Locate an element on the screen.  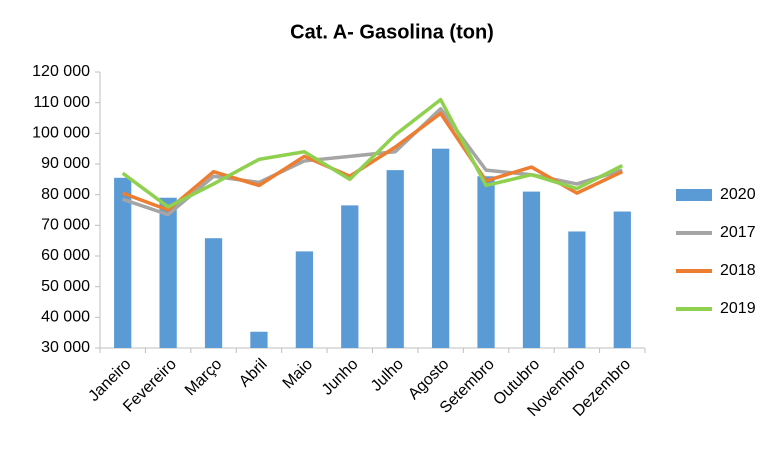
y-tick-label: 110 000 is located at coordinates (61, 102).